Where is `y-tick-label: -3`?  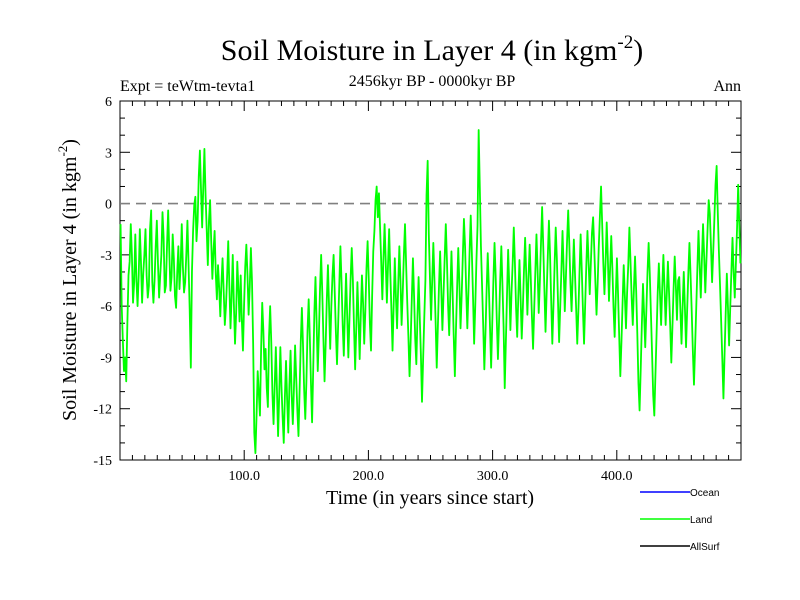 y-tick-label: -3 is located at coordinates (106, 256).